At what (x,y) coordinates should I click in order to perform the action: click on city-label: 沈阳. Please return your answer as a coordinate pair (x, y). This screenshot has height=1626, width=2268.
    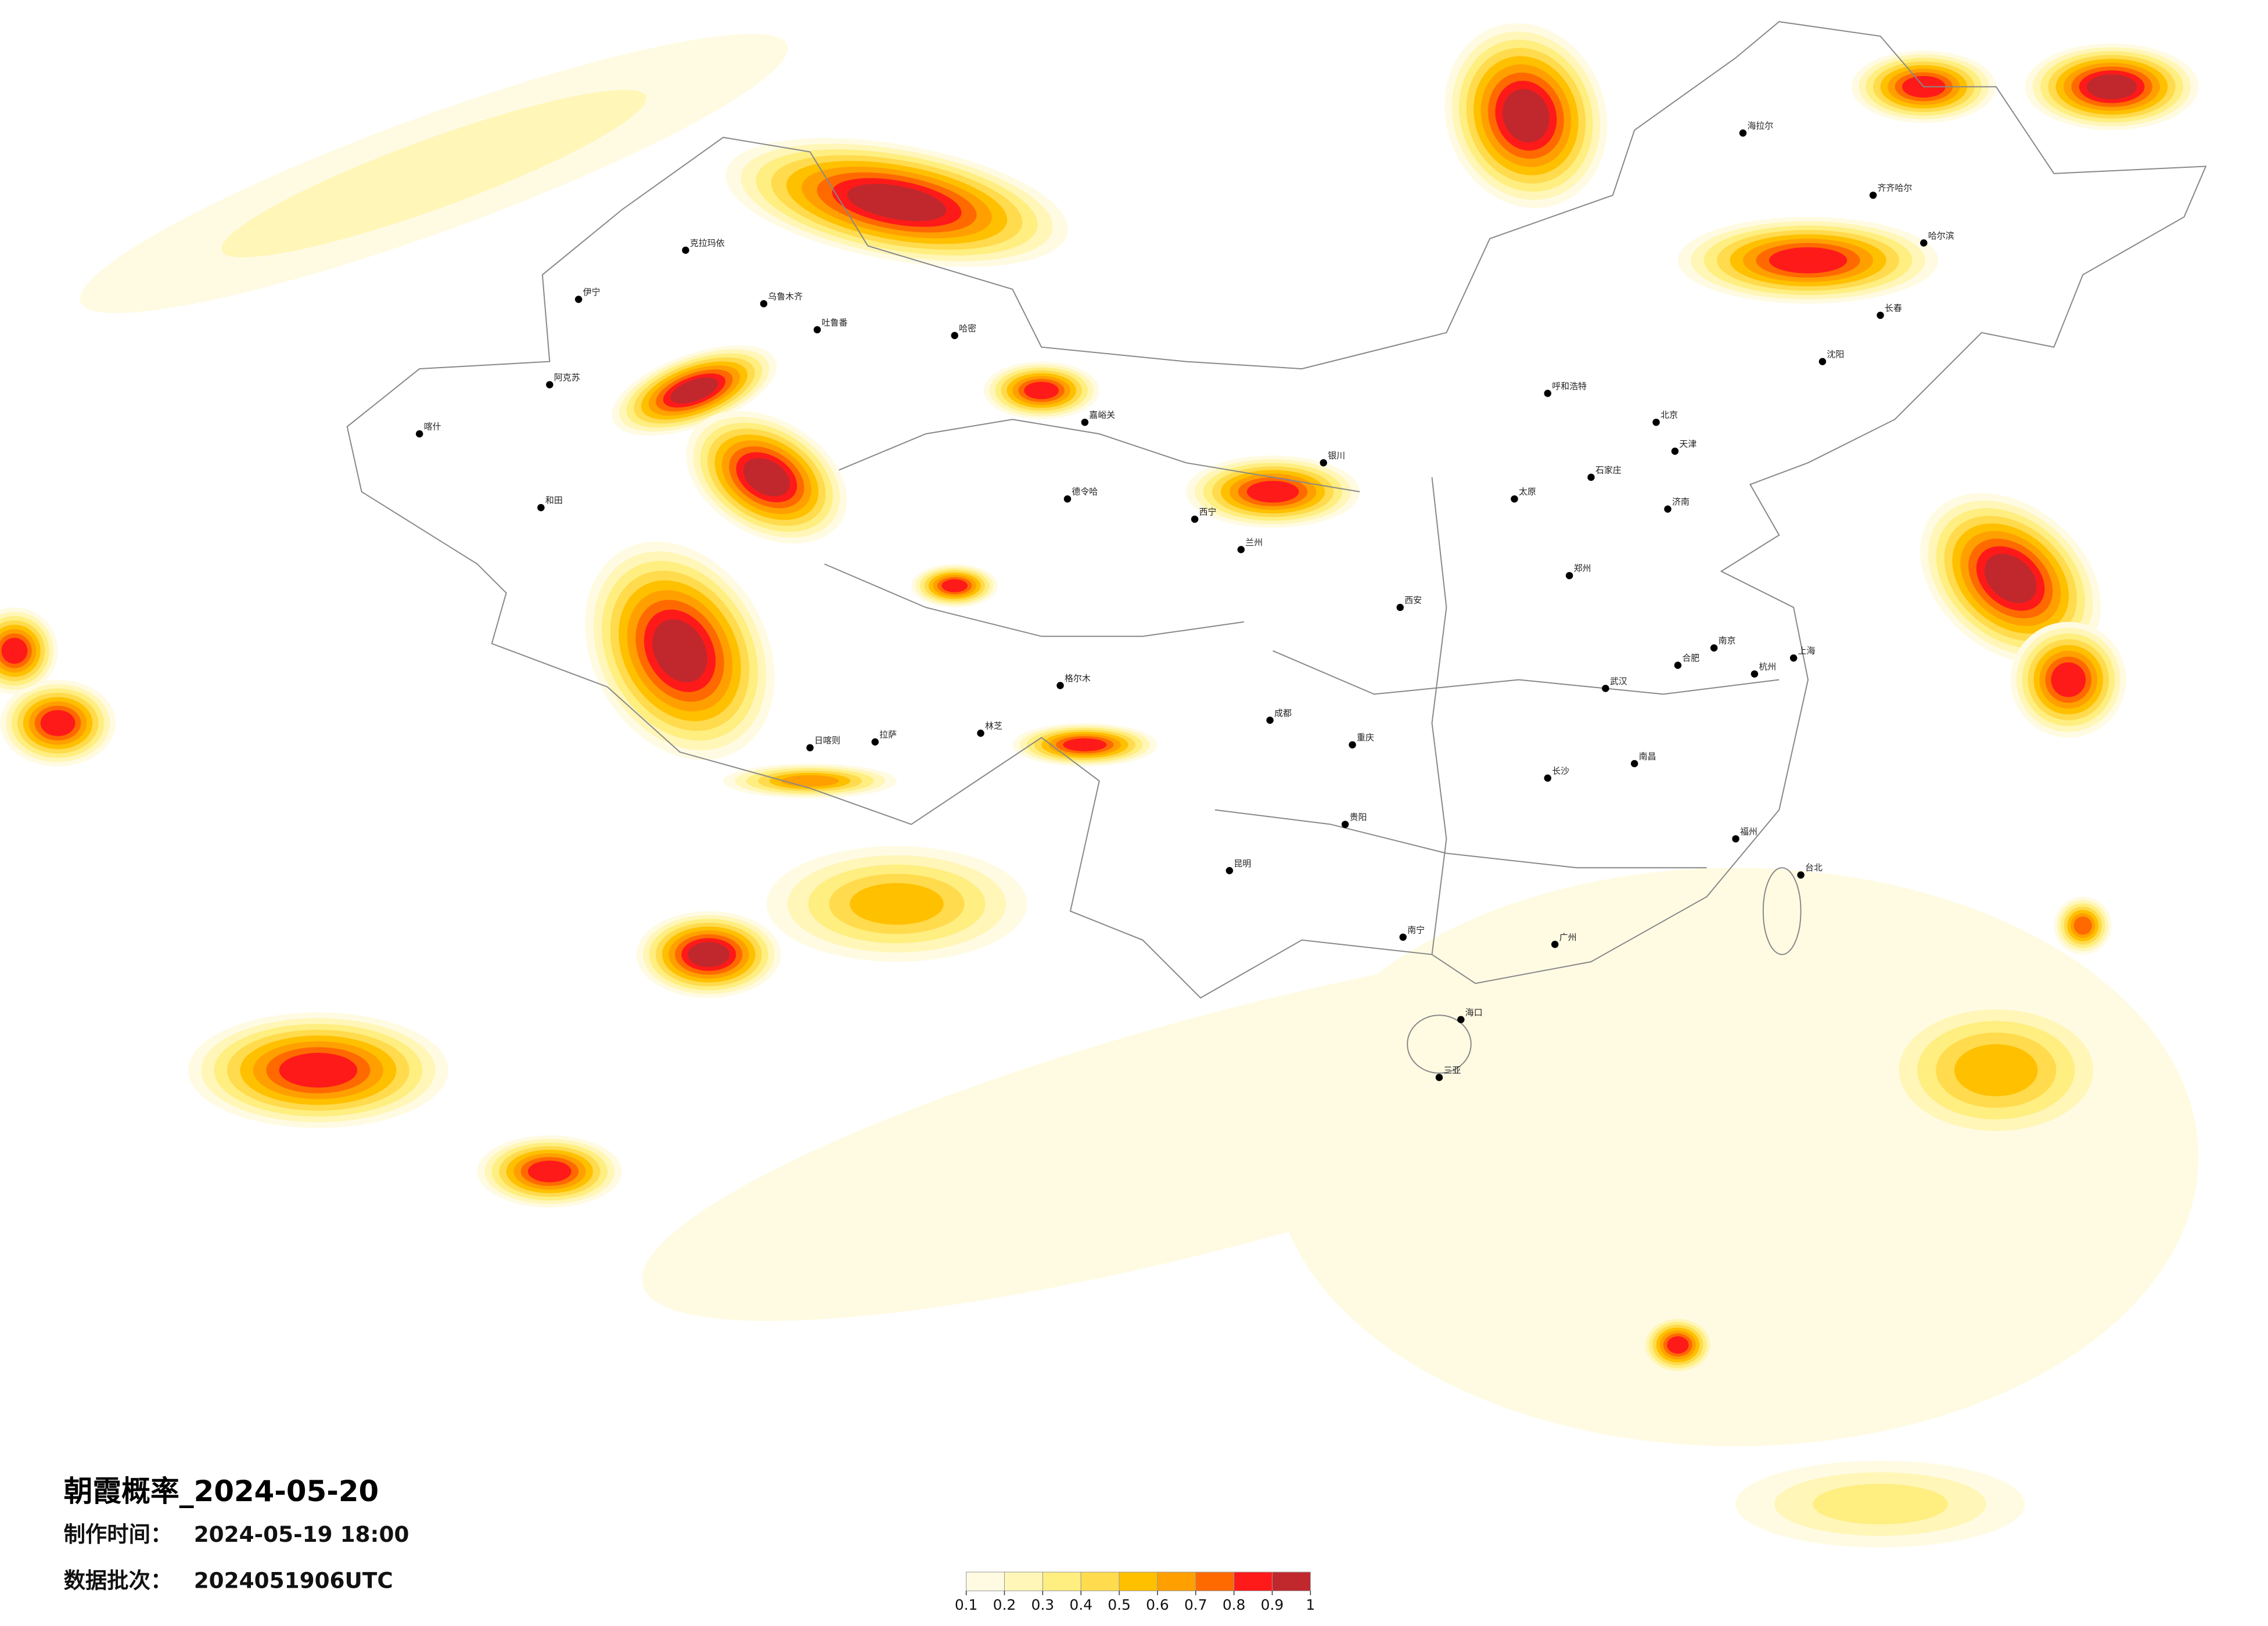
    Looking at the image, I should click on (1835, 354).